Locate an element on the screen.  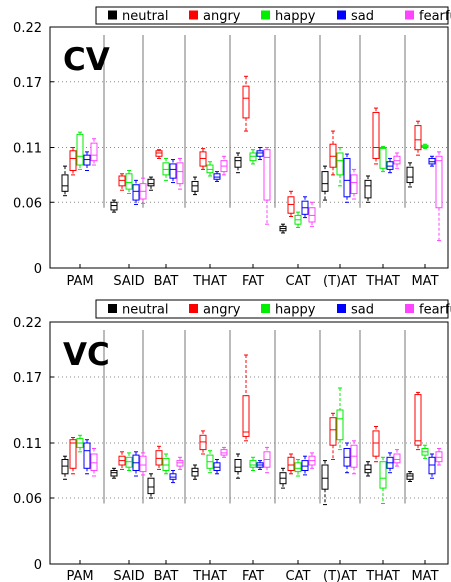
legend: neutral angry happy sad fearful is located at coordinates (273, 309).